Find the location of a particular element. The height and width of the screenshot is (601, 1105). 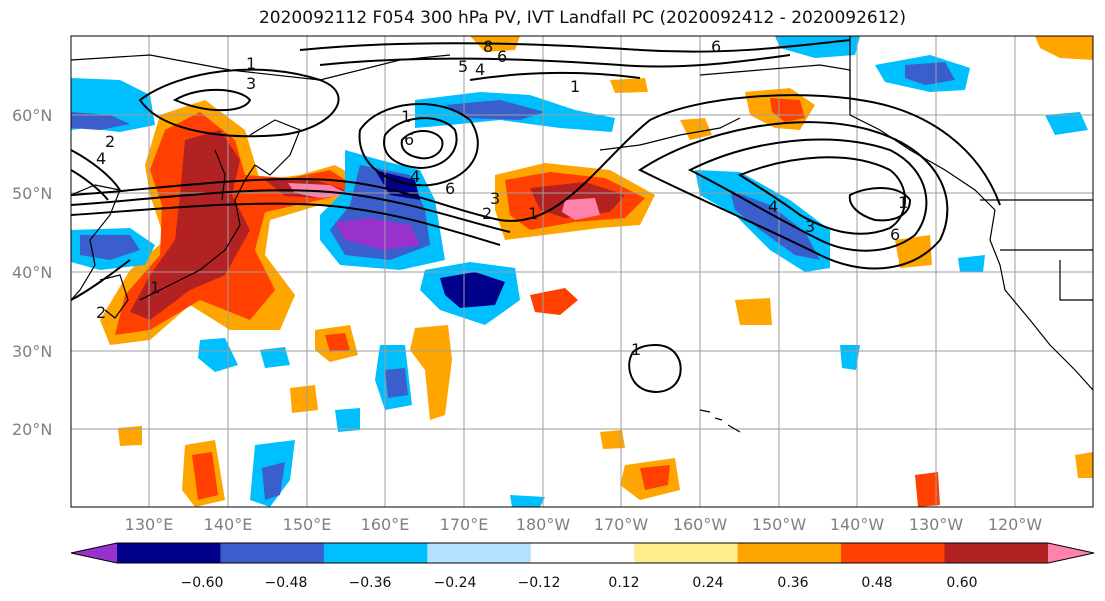

asia-coast is located at coordinates (96, 242).